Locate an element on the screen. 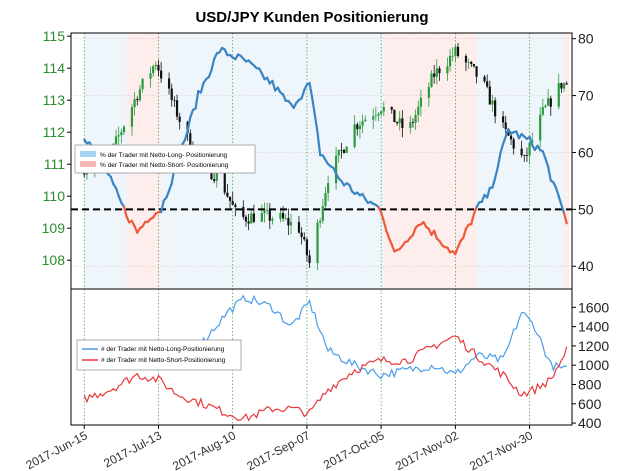  right-axis-tick-label: 50 is located at coordinates (586, 209).